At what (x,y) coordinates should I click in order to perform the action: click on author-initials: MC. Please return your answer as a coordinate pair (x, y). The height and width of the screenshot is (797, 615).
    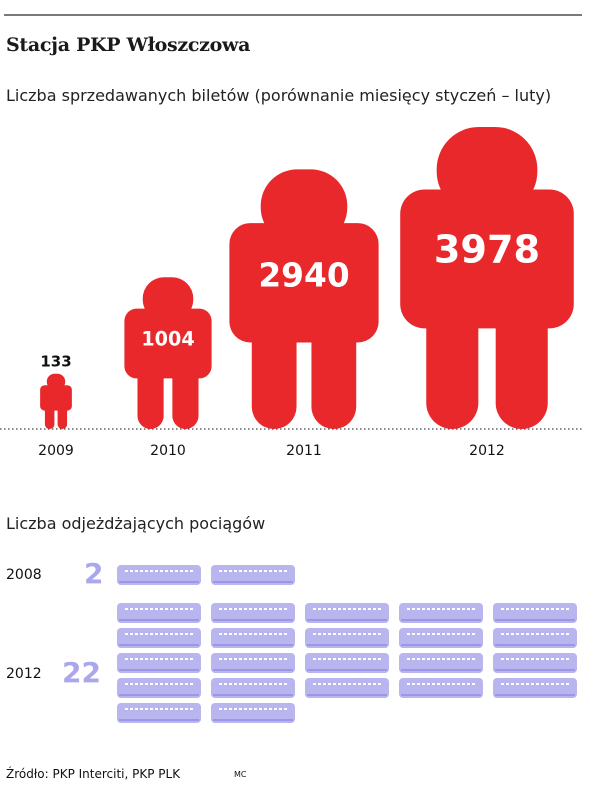
    Looking at the image, I should click on (240, 774).